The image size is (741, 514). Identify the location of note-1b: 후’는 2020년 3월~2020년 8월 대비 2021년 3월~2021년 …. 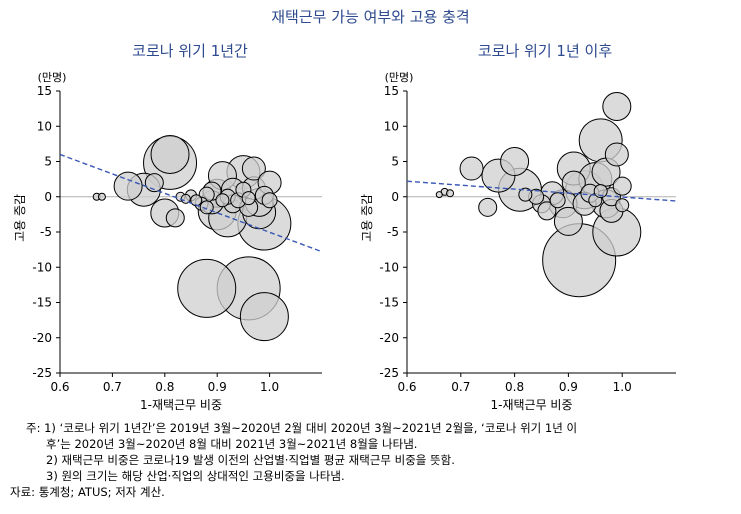
(232, 444).